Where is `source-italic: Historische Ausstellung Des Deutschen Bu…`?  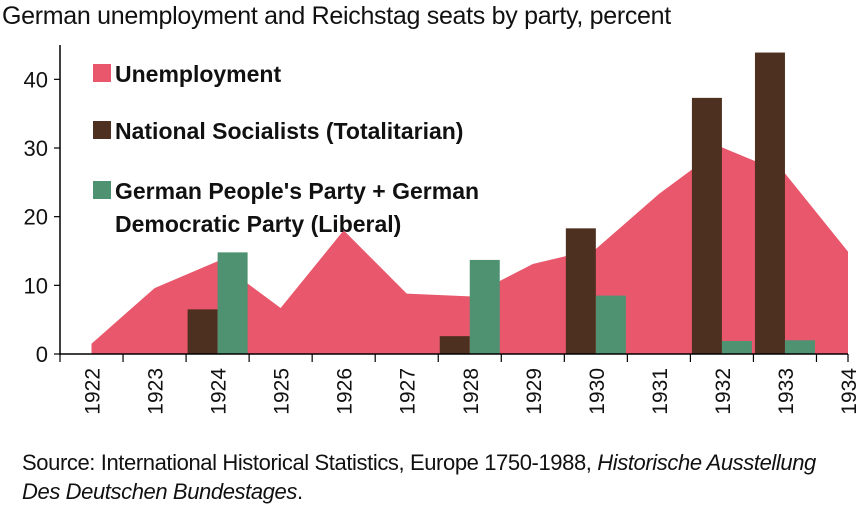
source-italic: Historische Ausstellung Des Deutschen Bu… is located at coordinates (419, 477).